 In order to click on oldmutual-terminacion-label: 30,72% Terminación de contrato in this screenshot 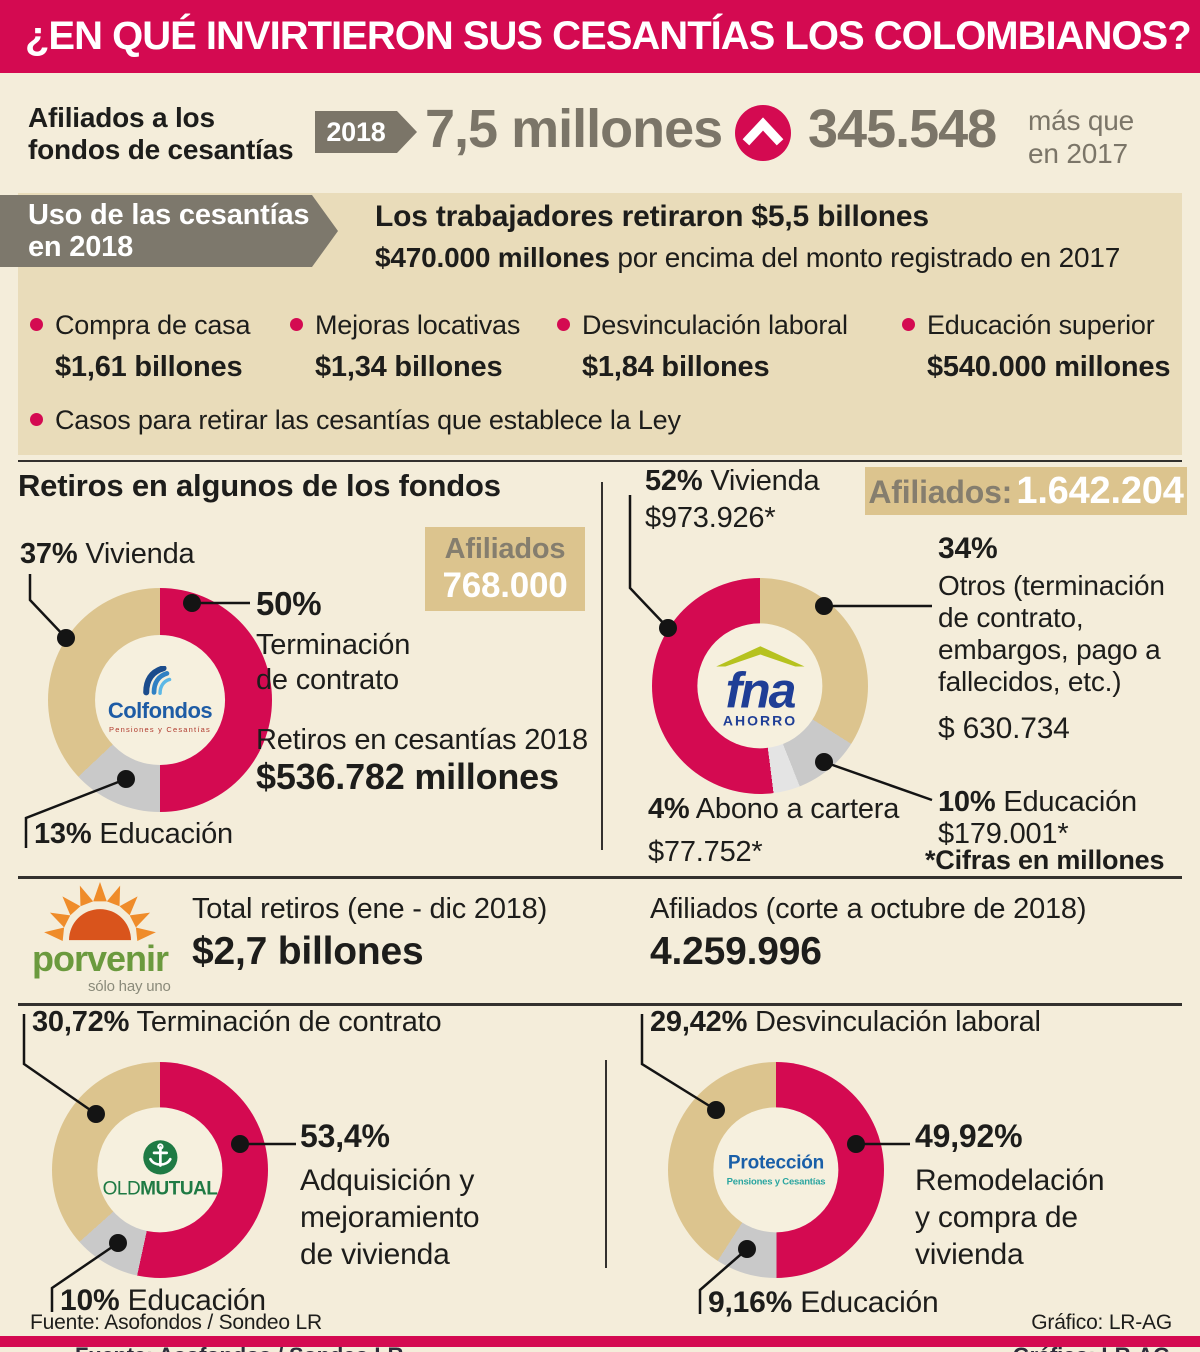, I will do `click(237, 1022)`.